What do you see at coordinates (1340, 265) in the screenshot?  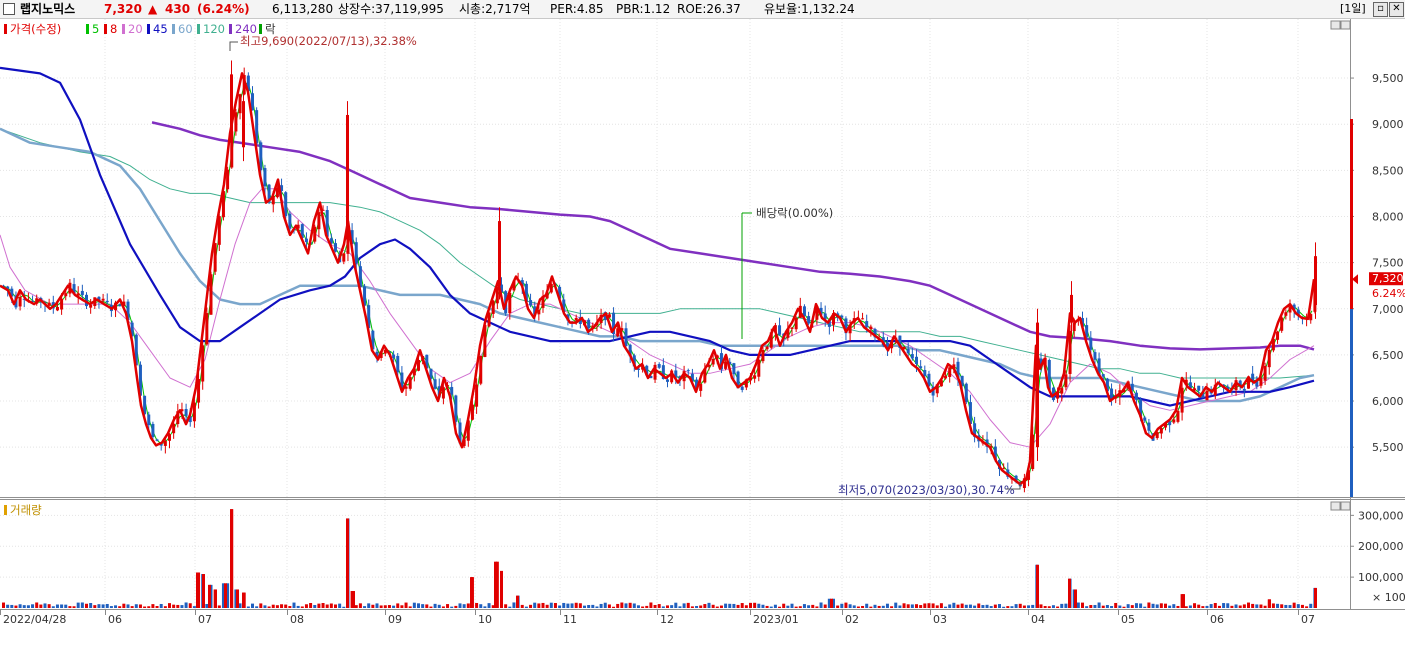 I see `panel-buttons` at bounding box center [1340, 265].